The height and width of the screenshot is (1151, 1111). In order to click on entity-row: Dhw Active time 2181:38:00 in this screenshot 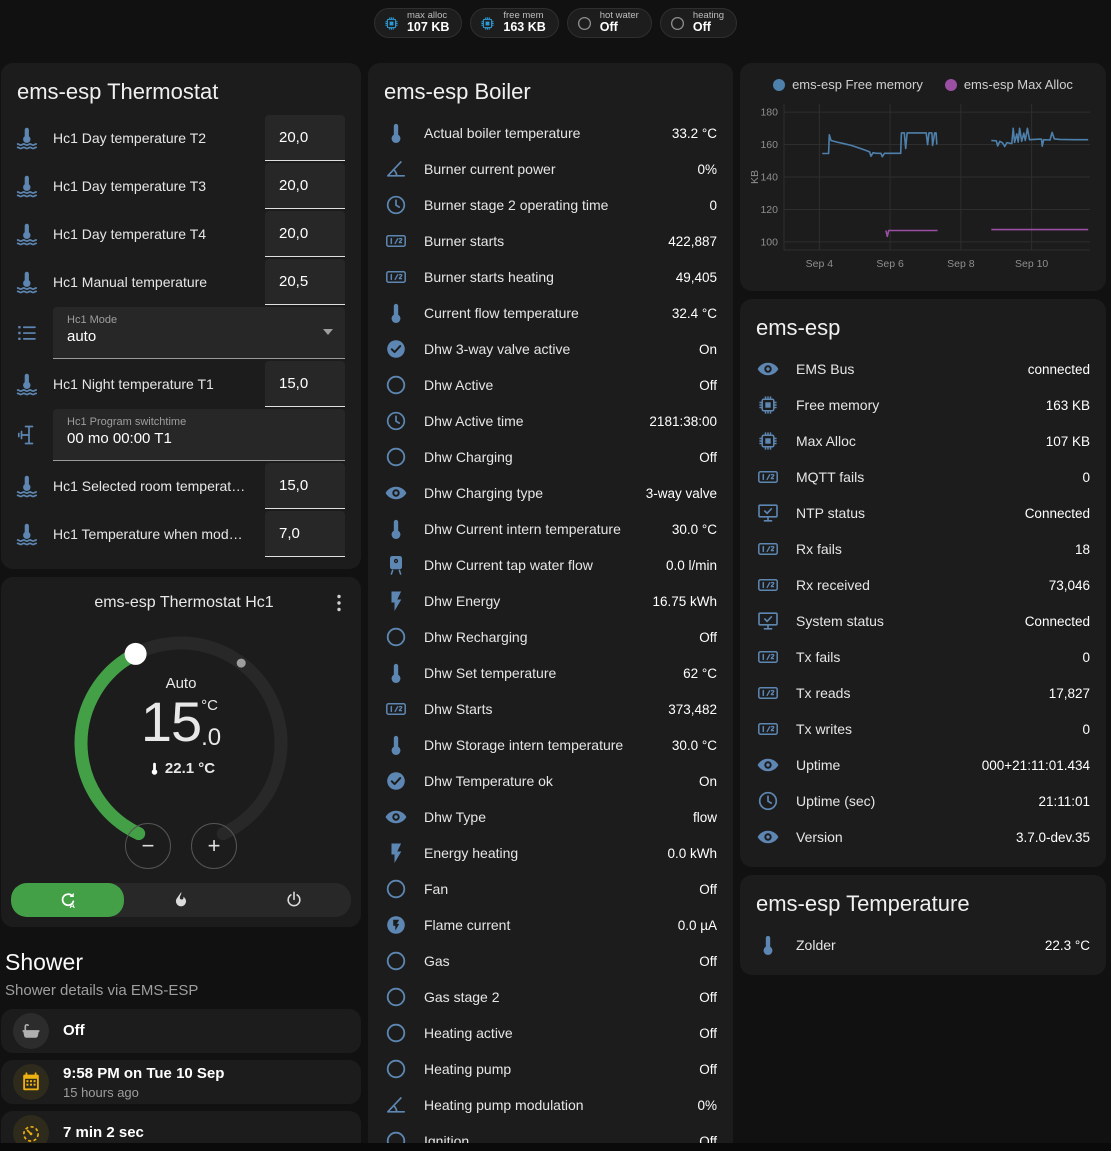, I will do `click(546, 421)`.